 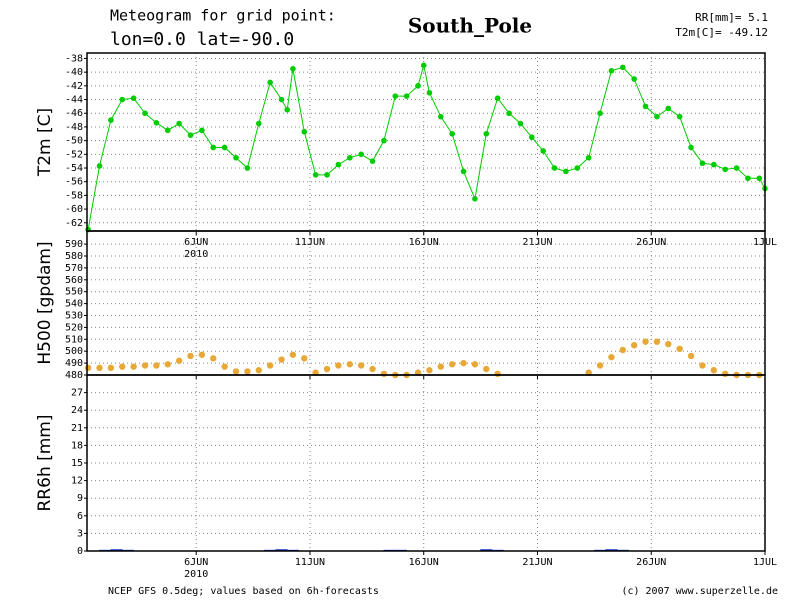 I want to click on y-tick-label: -50, so click(x=74, y=141).